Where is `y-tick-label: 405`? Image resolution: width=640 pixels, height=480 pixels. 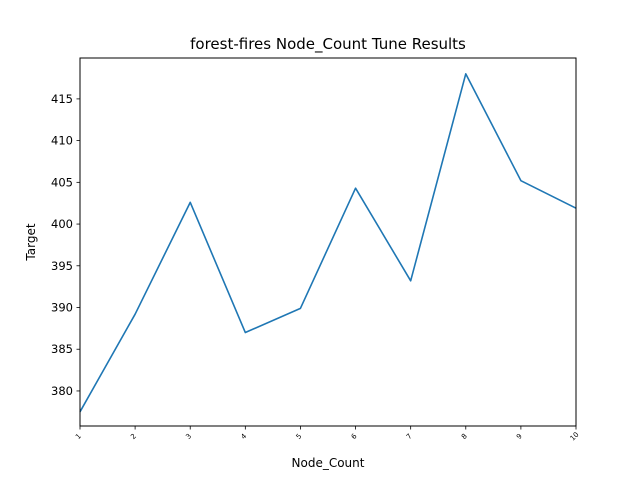
y-tick-label: 405 is located at coordinates (62, 182).